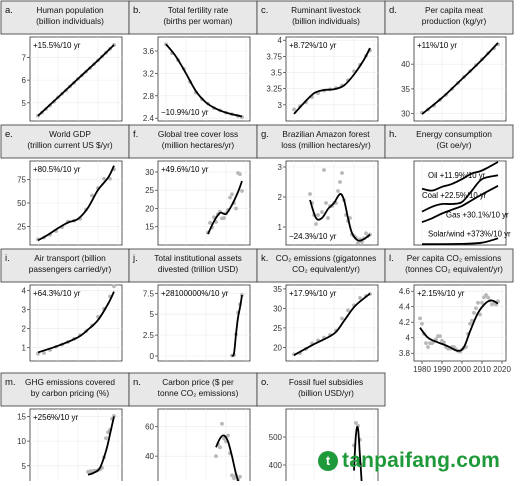 The height and width of the screenshot is (486, 520). Describe the element at coordinates (265, 382) in the screenshot. I see `panel-o-label: o.` at that location.